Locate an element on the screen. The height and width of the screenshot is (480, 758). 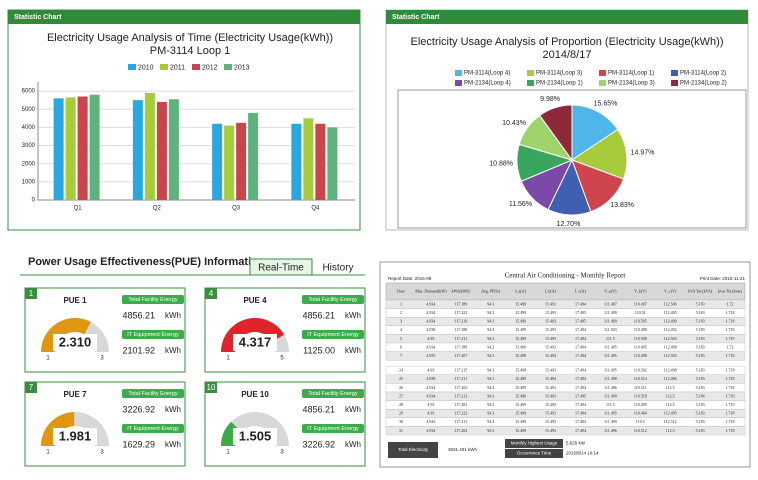
gauge-track is located at coordinates (255, 429).